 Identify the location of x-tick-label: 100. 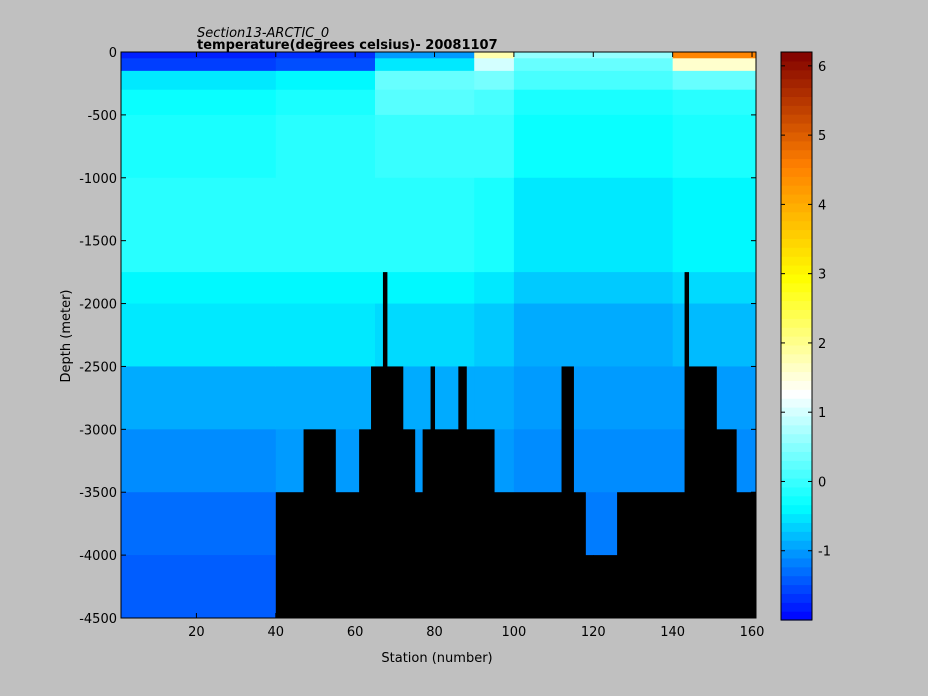
(513, 632).